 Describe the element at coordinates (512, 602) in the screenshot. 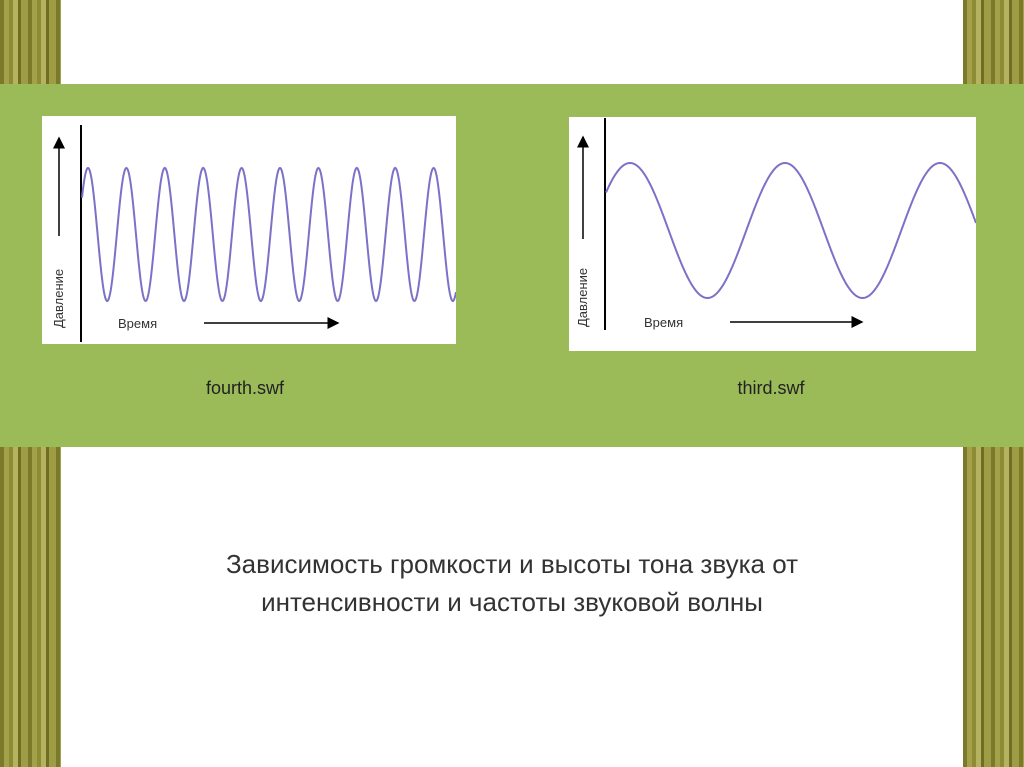

I see `title-line-2: интенсивности и частоты звуковой волны` at that location.